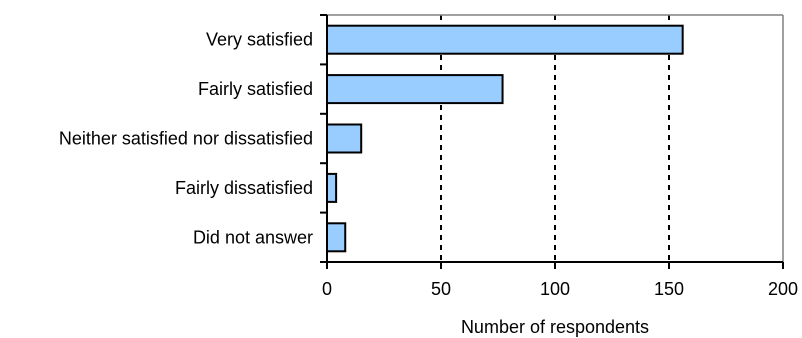 This screenshot has width=802, height=338. Describe the element at coordinates (186, 139) in the screenshot. I see `category-label-2: Neither satisfied nor dissatisfied` at that location.